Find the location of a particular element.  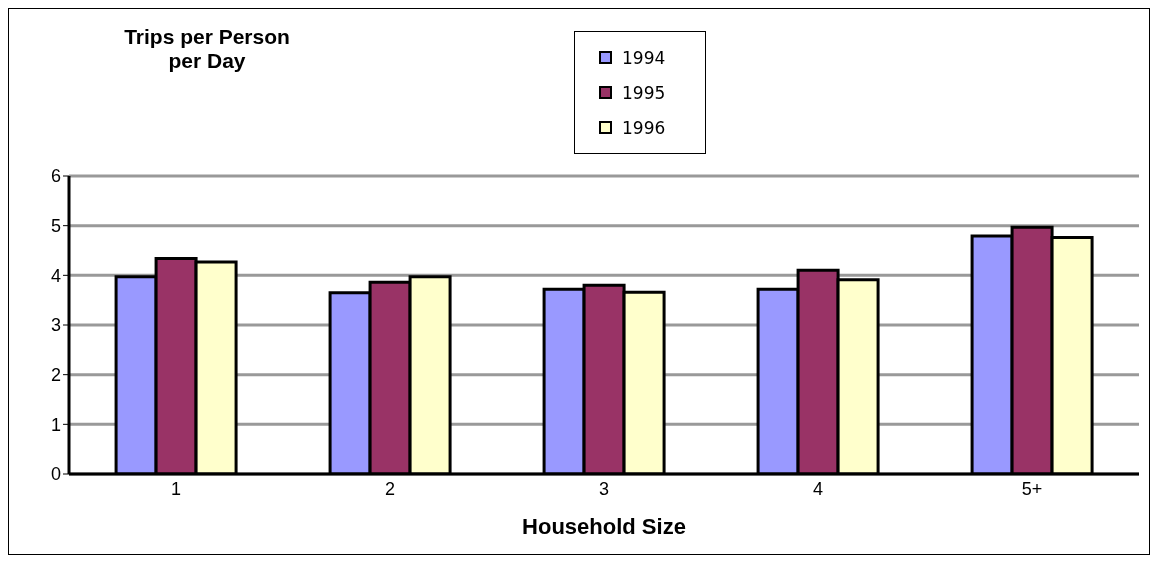

y-tick-label: 0 is located at coordinates (55, 474).